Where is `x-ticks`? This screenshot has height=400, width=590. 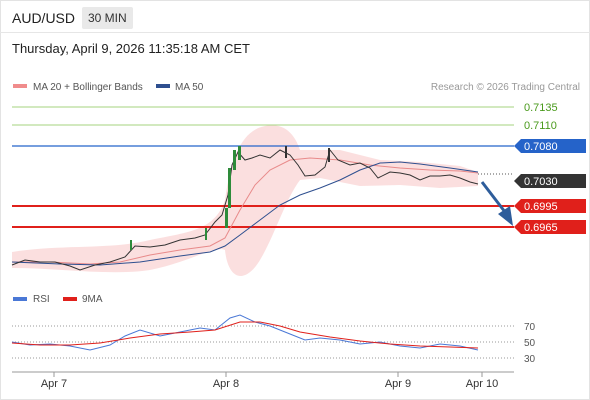 x-ticks is located at coordinates (268, 374).